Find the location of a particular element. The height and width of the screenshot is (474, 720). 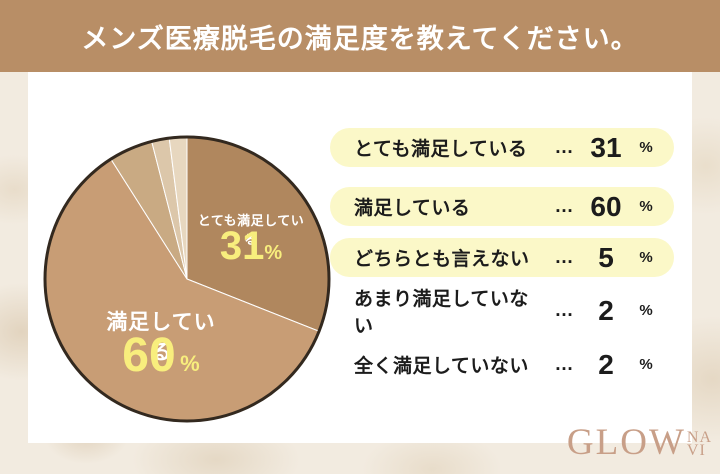

logo-stack-bottom: VI is located at coordinates (696, 450).